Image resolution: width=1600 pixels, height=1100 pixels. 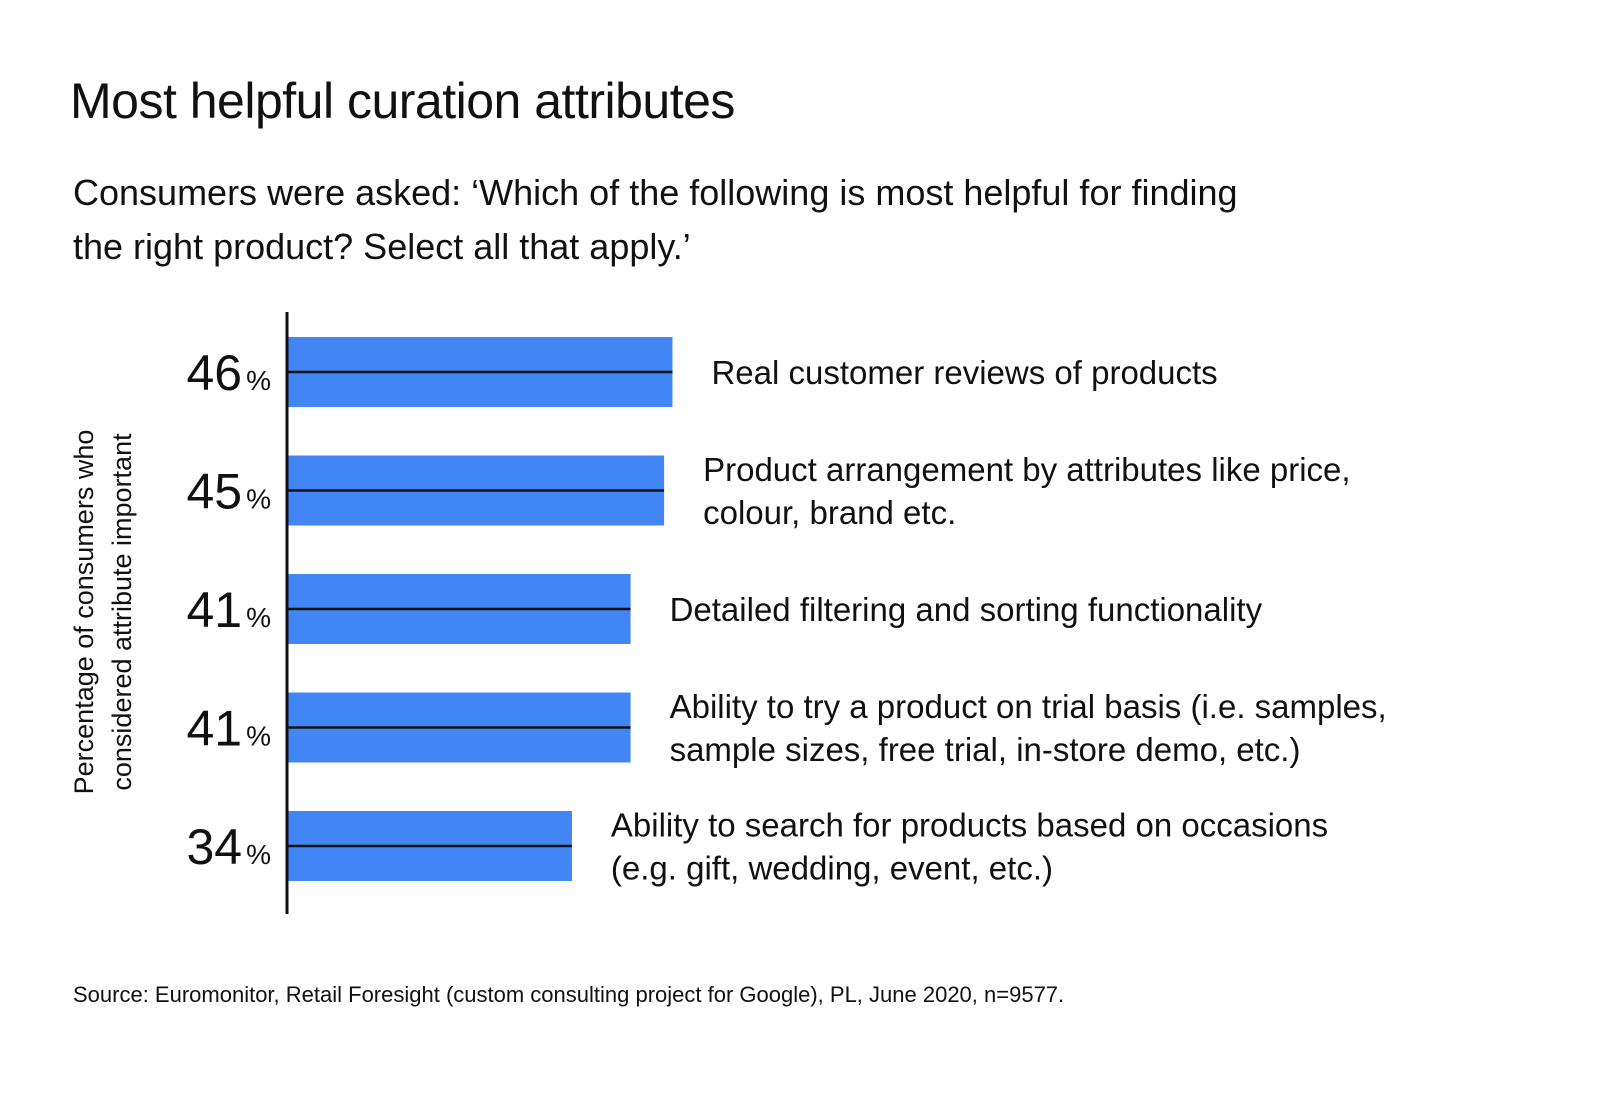 I want to click on value-label: 45%, so click(x=228, y=492).